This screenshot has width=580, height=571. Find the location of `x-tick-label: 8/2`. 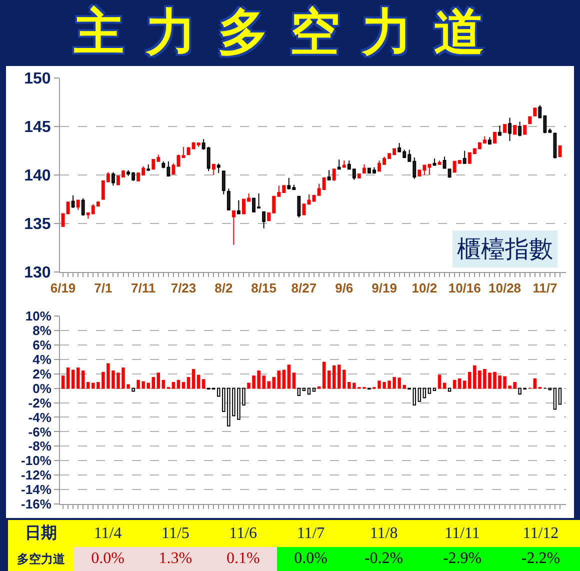

x-tick-label: 8/2 is located at coordinates (223, 288).